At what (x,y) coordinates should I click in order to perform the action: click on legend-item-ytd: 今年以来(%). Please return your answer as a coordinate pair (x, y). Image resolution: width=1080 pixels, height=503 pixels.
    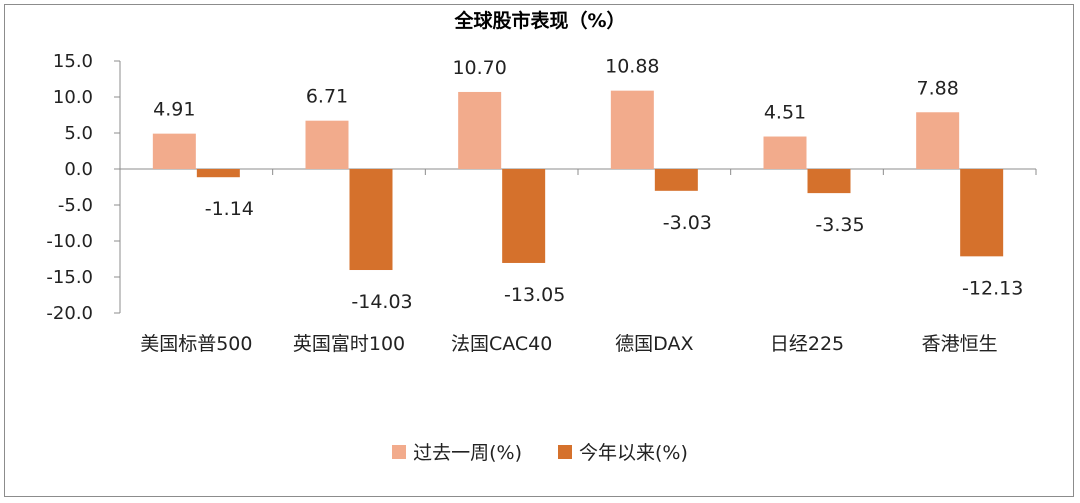
    Looking at the image, I should click on (623, 451).